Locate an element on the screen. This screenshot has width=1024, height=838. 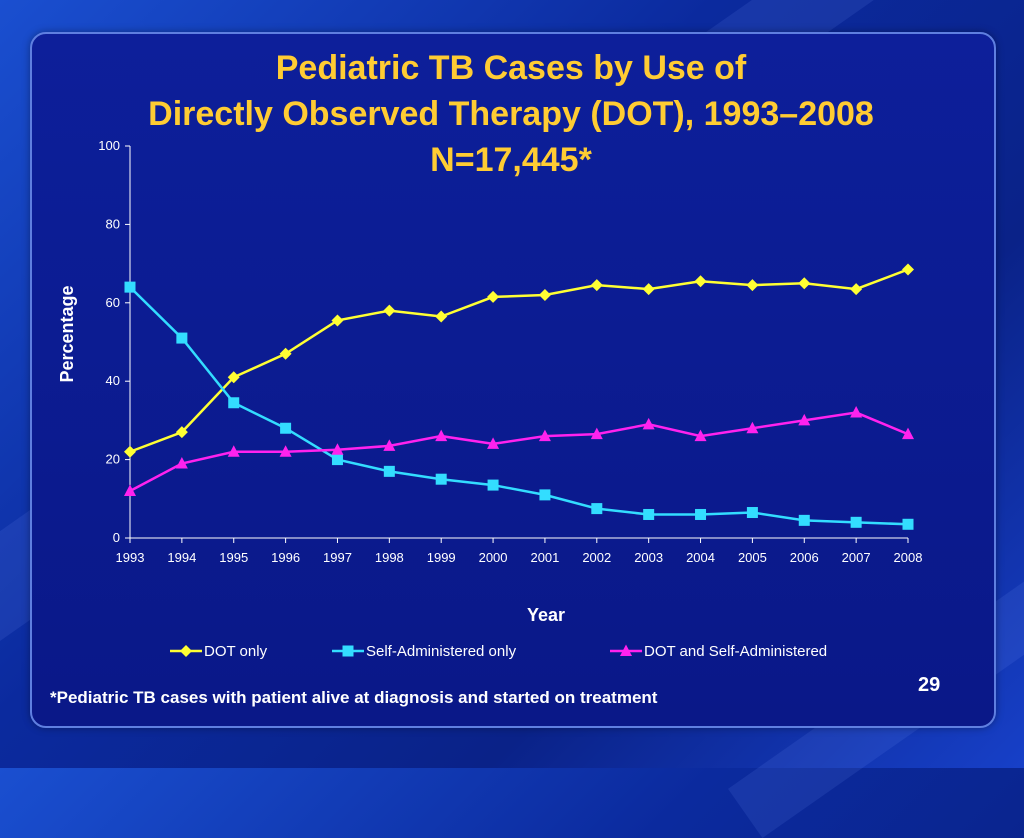
y-tick-label: 80 is located at coordinates (113, 223).